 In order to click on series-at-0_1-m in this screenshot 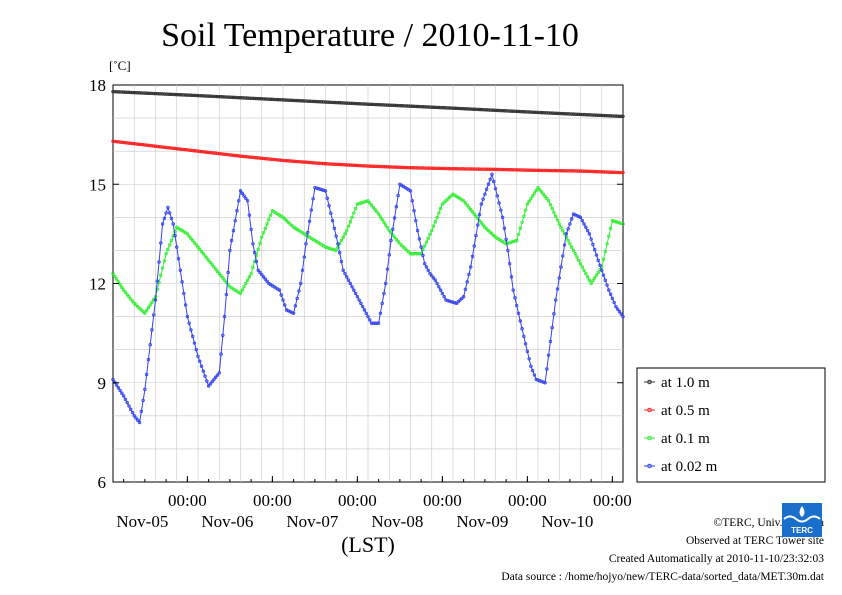, I will do `click(368, 250)`.